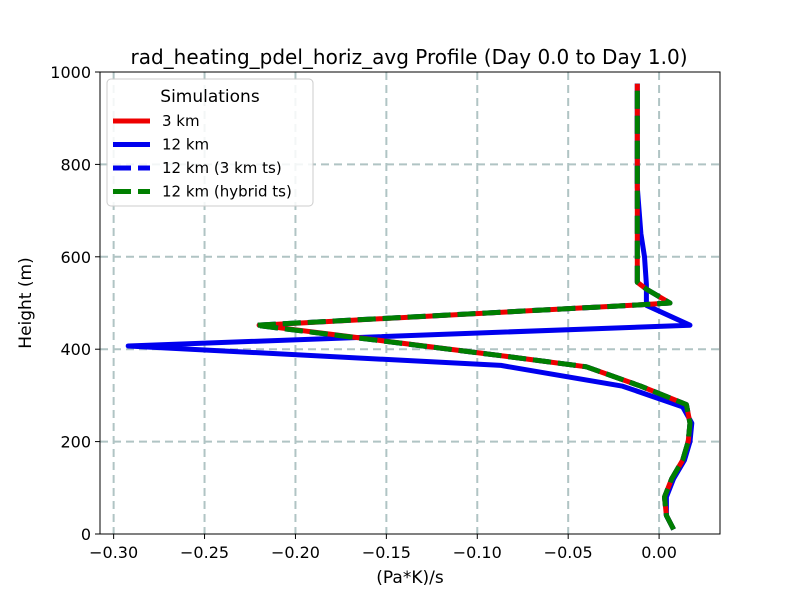 This screenshot has height=600, width=800. What do you see at coordinates (75, 164) in the screenshot?
I see `y-tick-label: 800` at bounding box center [75, 164].